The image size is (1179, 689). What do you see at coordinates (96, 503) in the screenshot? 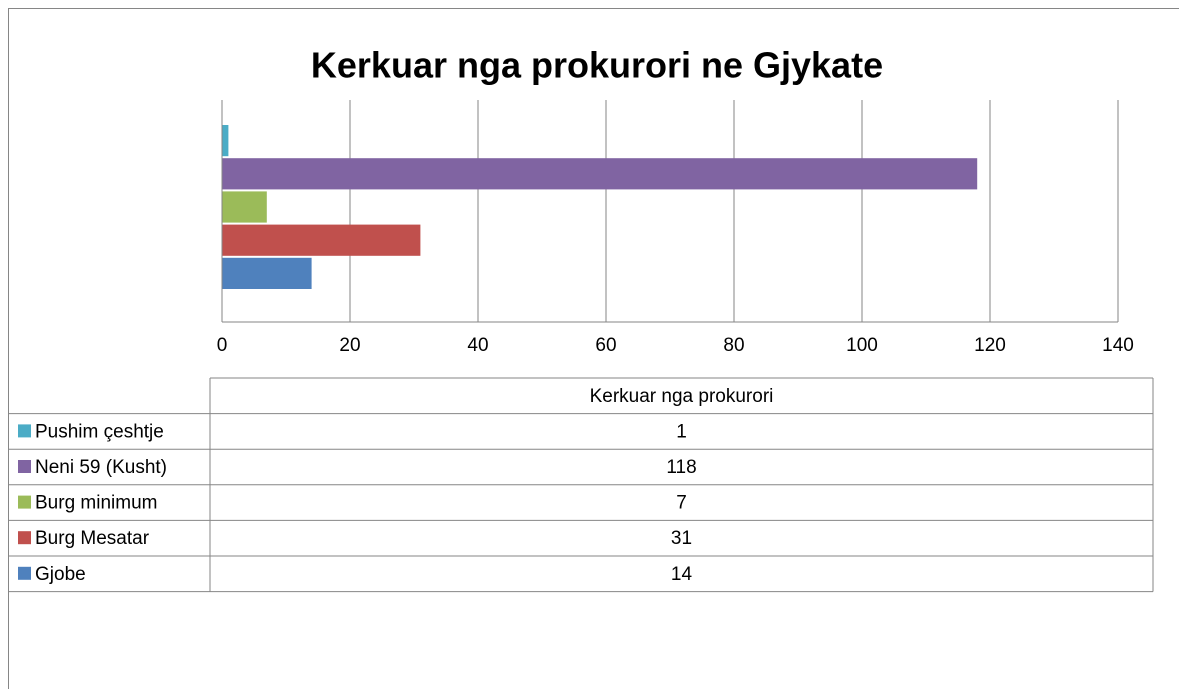
I see `category-label: Burg minimum` at bounding box center [96, 503].